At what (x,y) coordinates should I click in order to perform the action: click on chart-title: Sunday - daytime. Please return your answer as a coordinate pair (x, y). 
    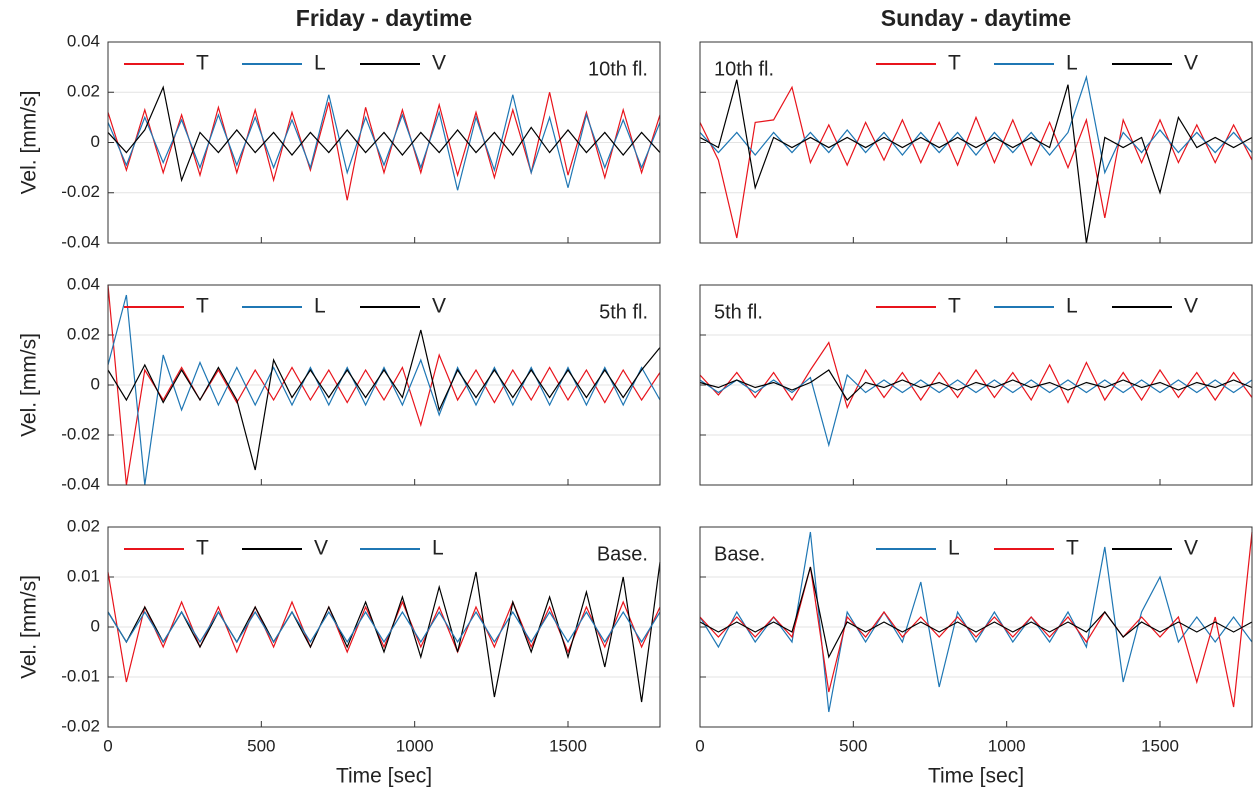
    Looking at the image, I should click on (976, 18).